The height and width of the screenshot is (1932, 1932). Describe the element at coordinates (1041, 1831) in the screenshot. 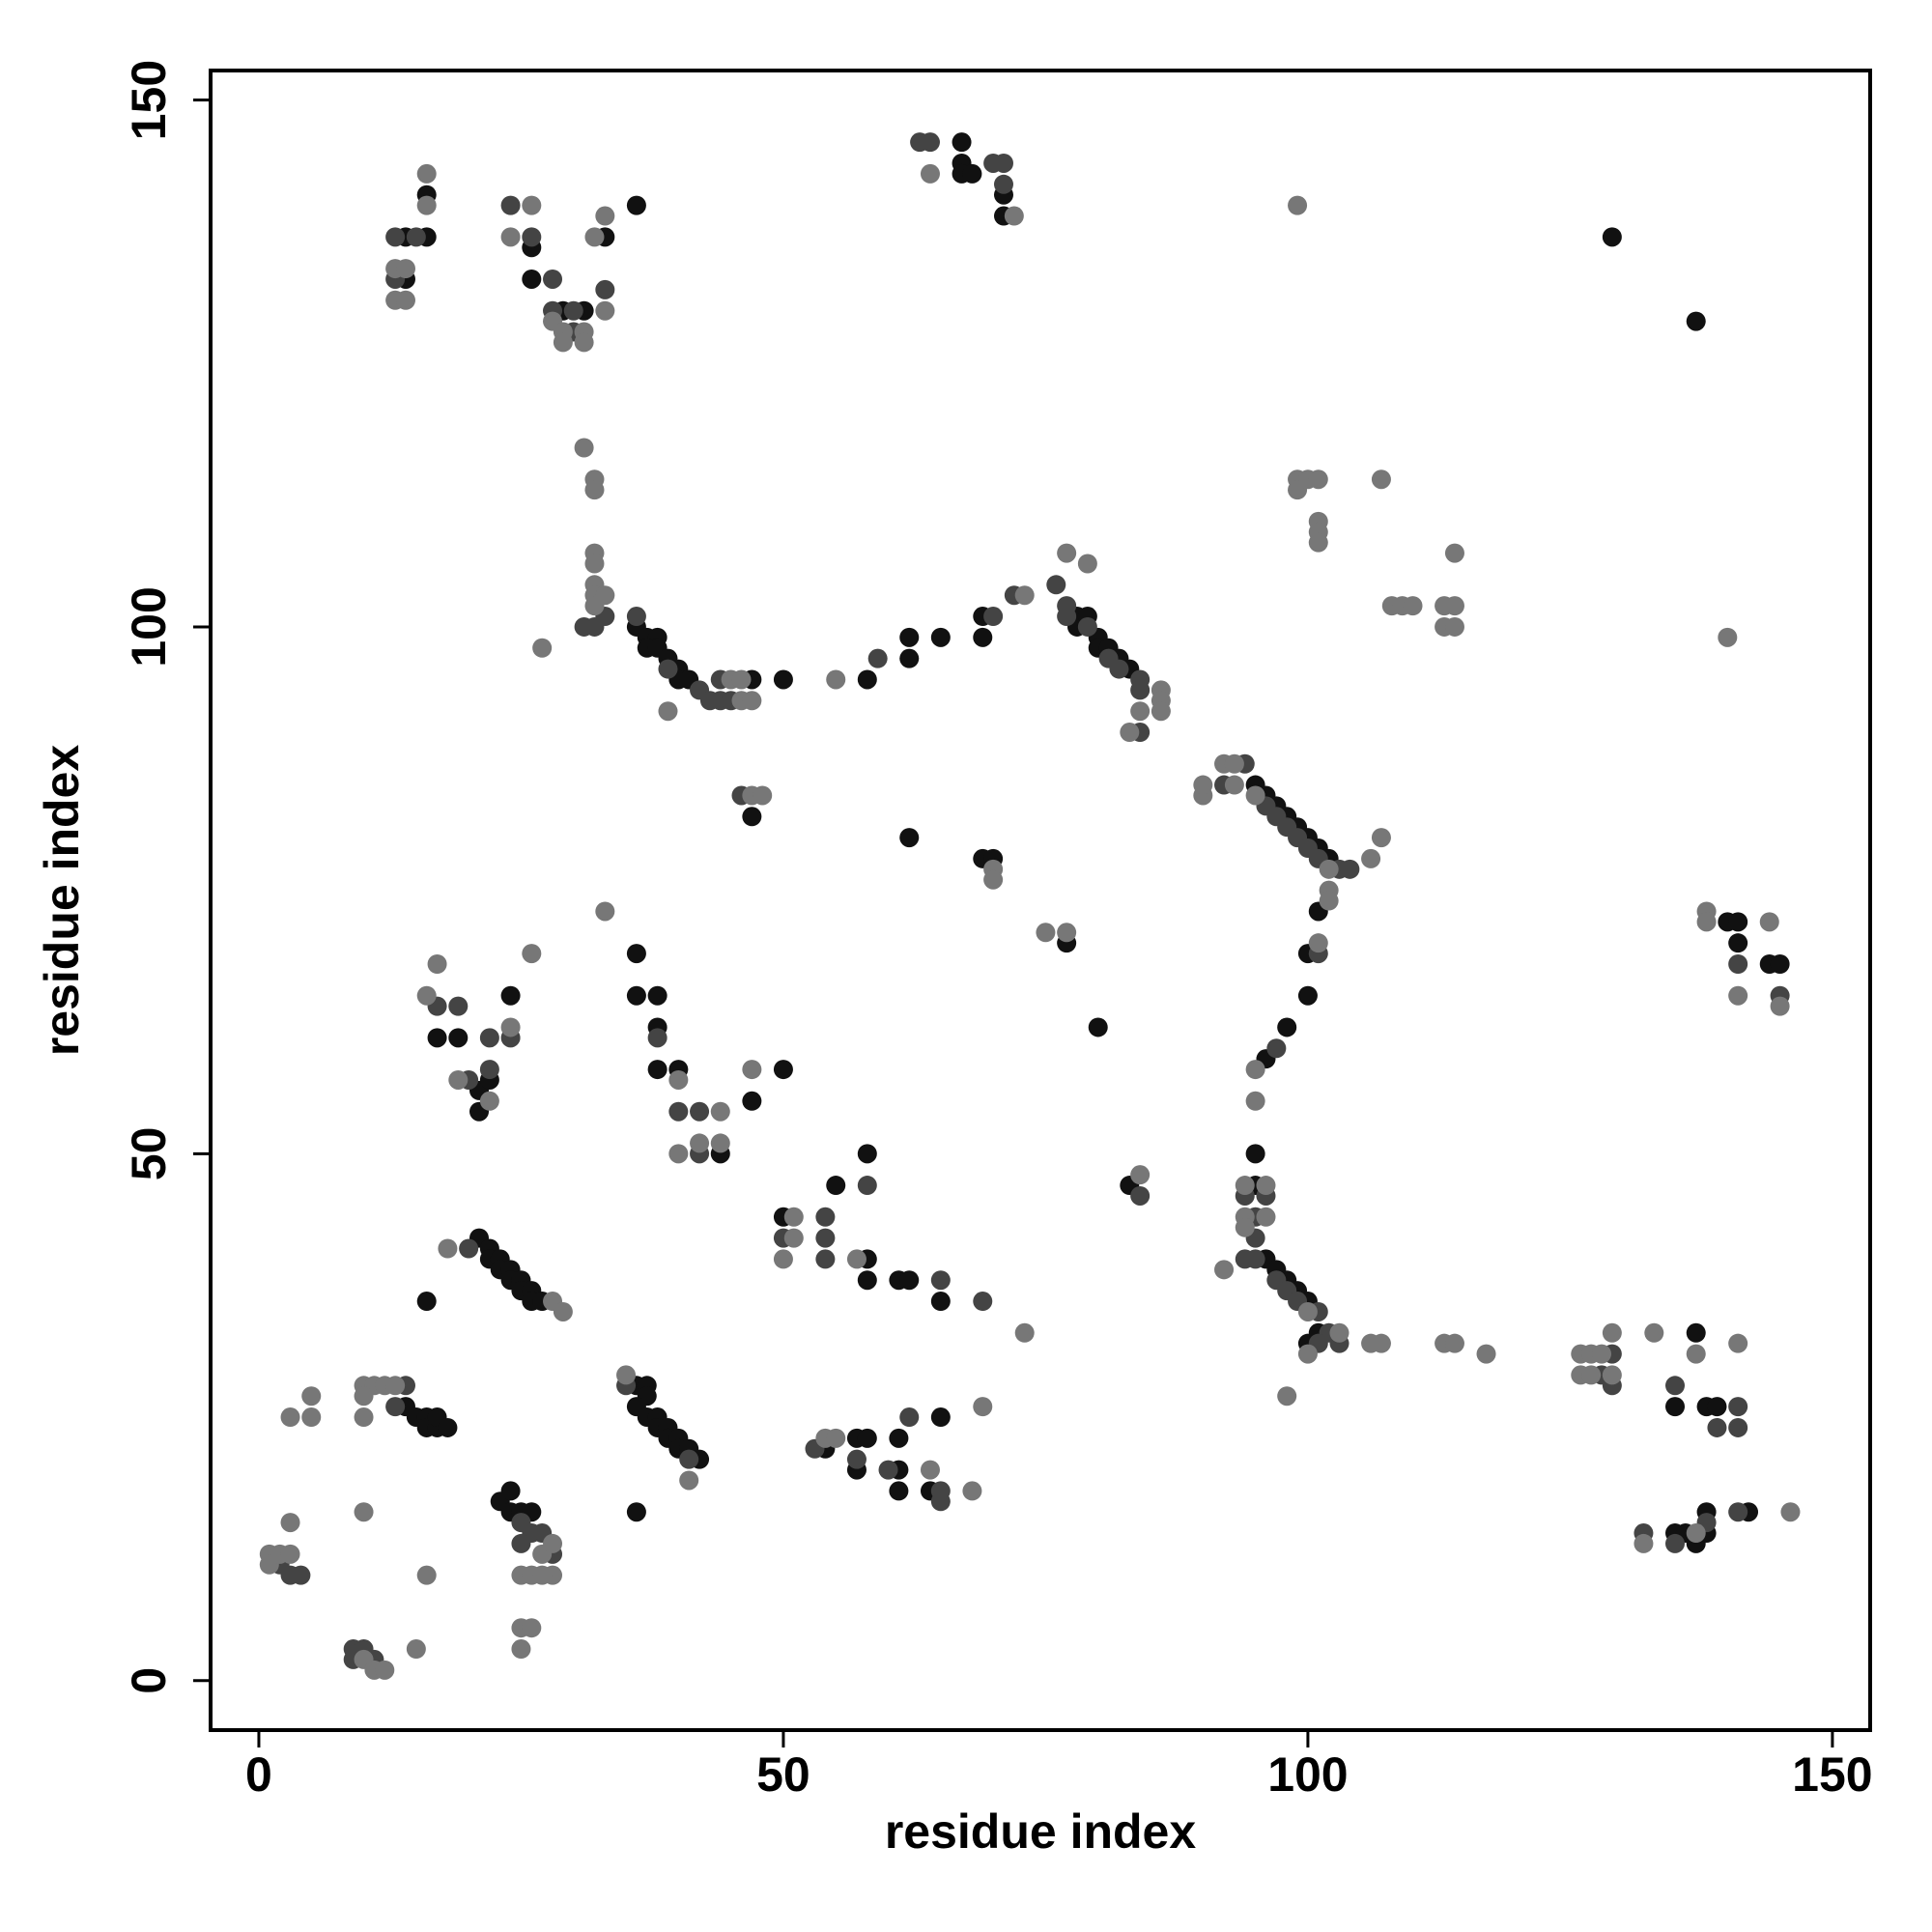

I see `x-axis-title: residue index` at that location.